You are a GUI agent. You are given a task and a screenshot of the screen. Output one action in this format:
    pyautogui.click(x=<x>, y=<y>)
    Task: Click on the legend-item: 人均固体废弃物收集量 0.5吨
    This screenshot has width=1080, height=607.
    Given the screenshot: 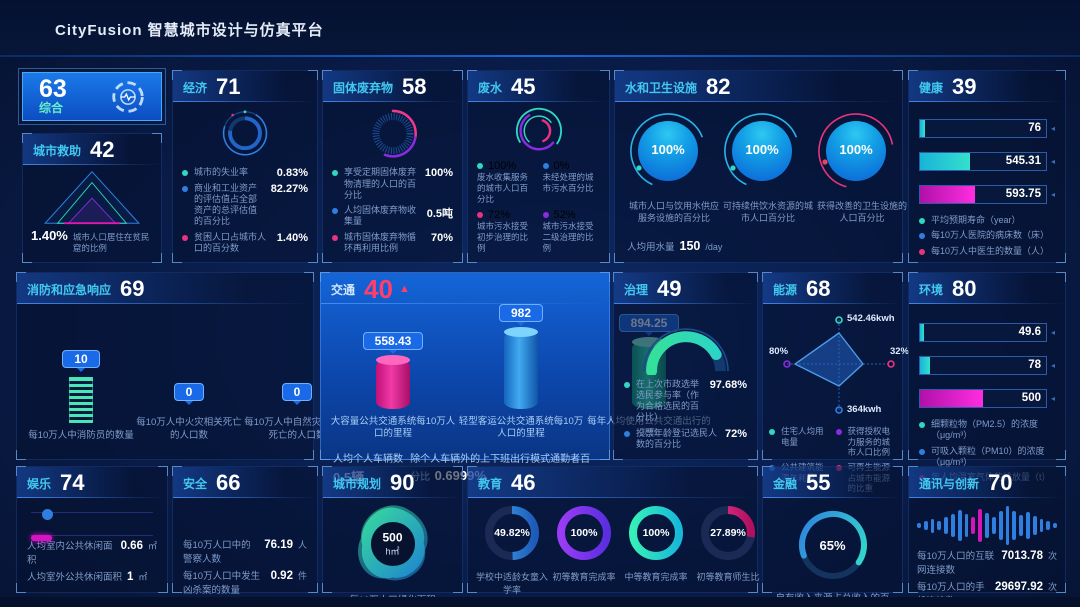 What is the action you would take?
    pyautogui.click(x=392, y=216)
    